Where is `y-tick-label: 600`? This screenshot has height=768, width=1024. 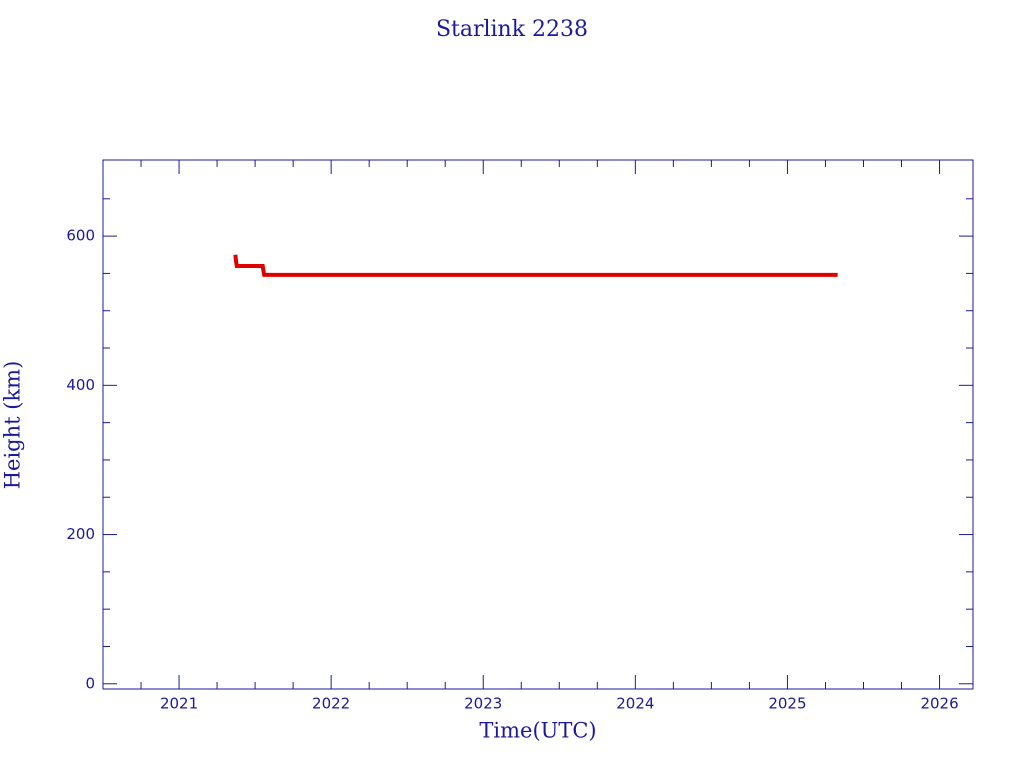 y-tick-label: 600 is located at coordinates (80, 236).